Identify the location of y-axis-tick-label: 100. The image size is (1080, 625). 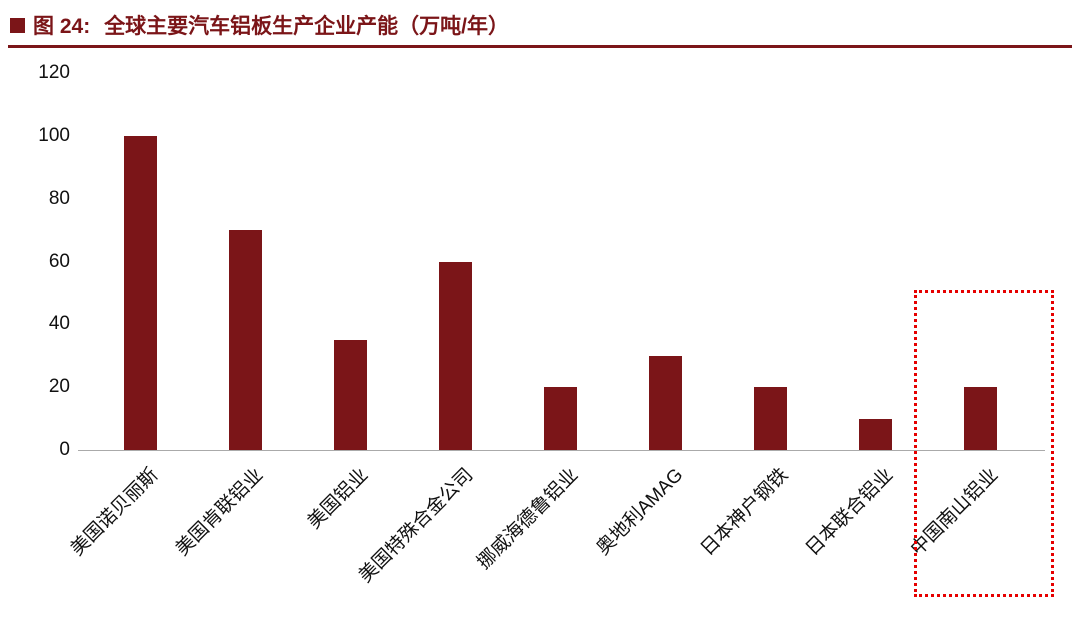
(54, 135).